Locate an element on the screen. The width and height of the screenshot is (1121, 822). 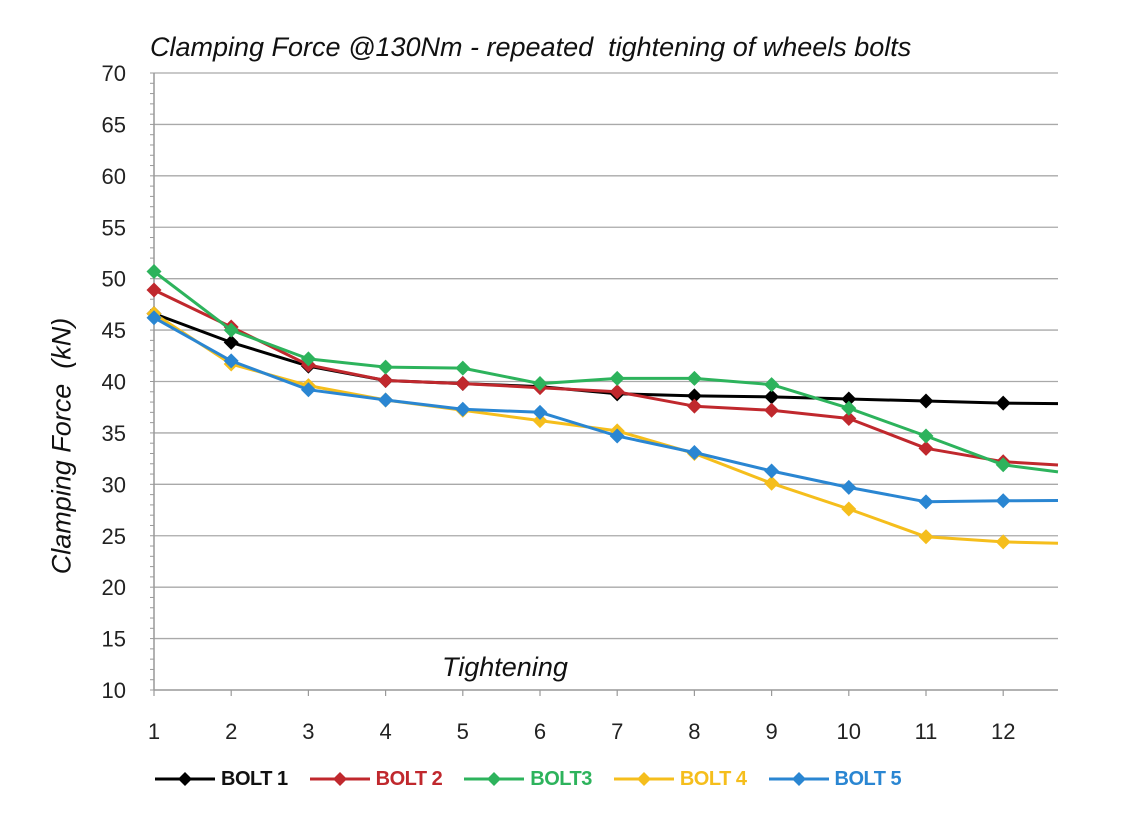
legend-item-bolt-5: BOLT 5 is located at coordinates (835, 779).